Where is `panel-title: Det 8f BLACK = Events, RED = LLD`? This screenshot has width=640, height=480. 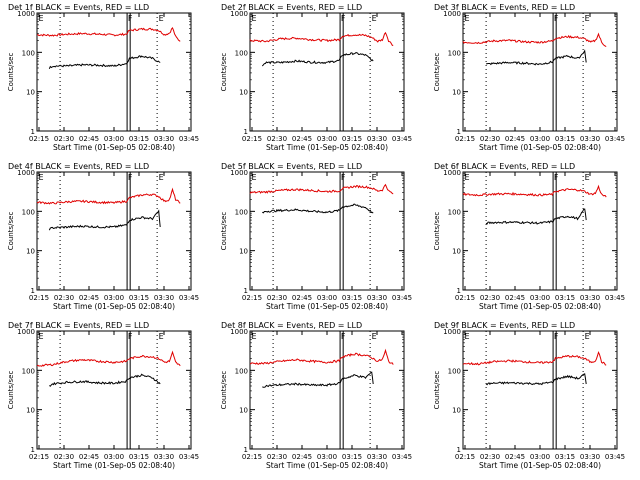
panel-title: Det 8f BLACK = Events, RED = LLD is located at coordinates (291, 325).